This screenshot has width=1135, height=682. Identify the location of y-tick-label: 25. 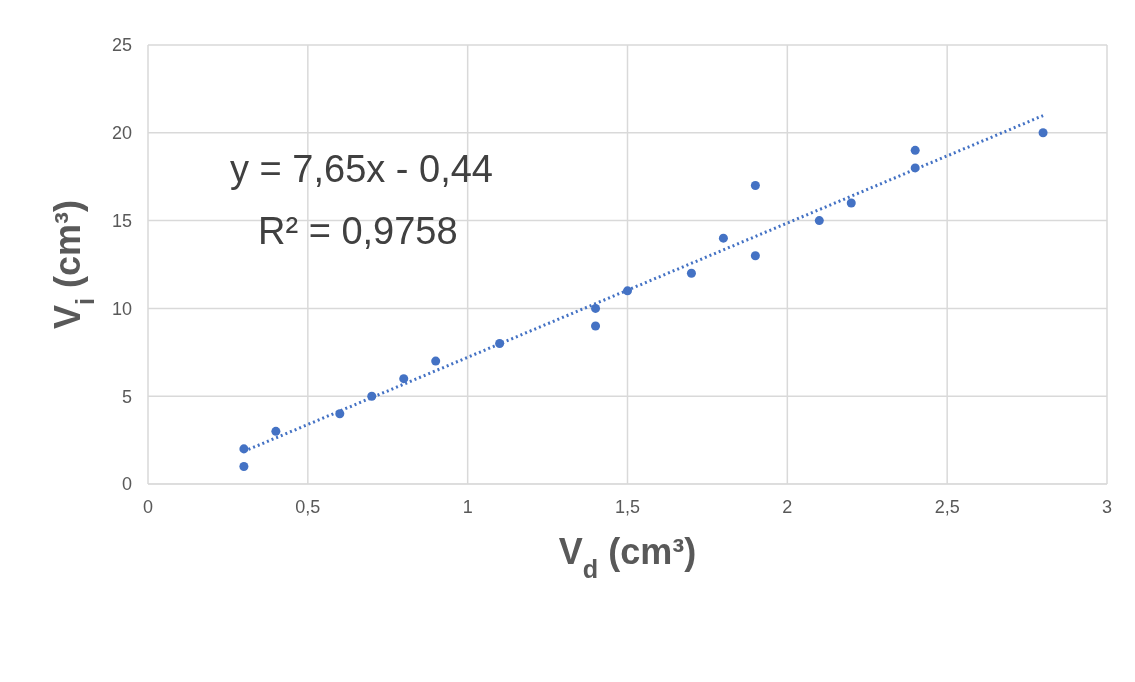
(121, 45).